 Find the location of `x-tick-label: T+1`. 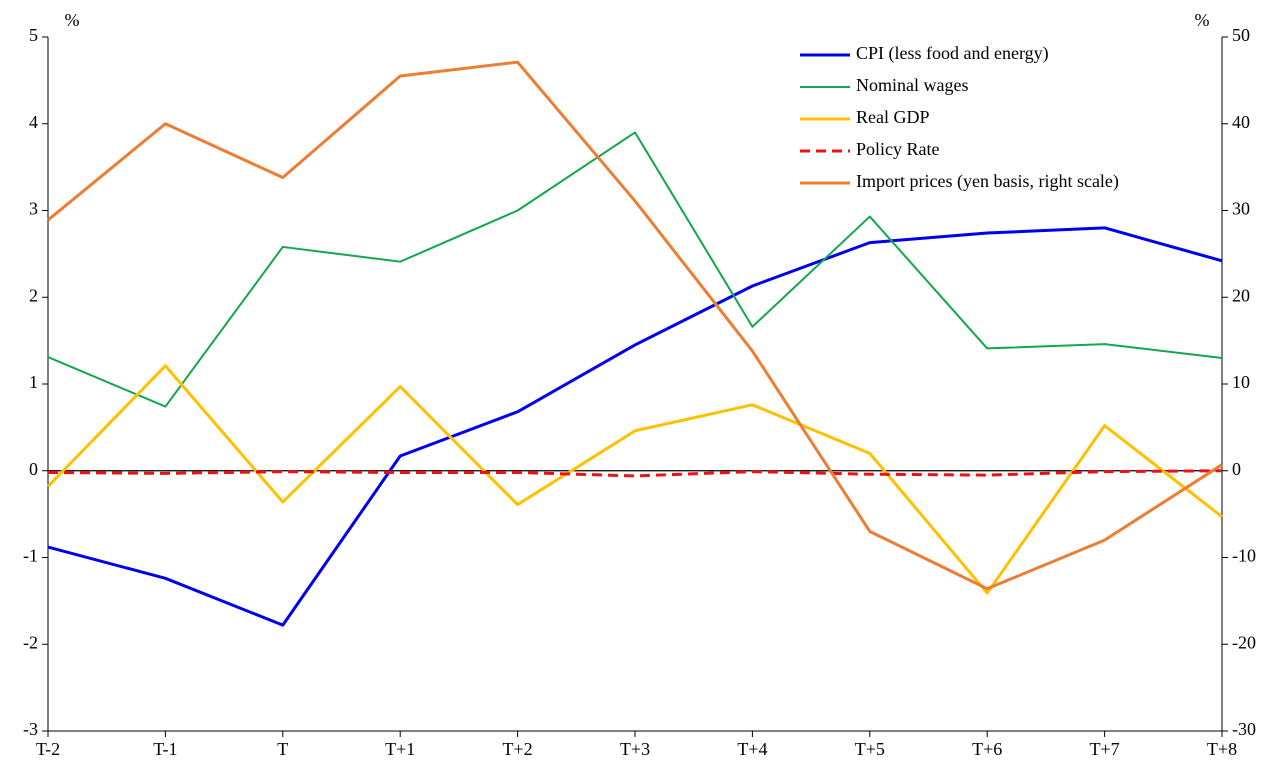

x-tick-label: T+1 is located at coordinates (400, 749).